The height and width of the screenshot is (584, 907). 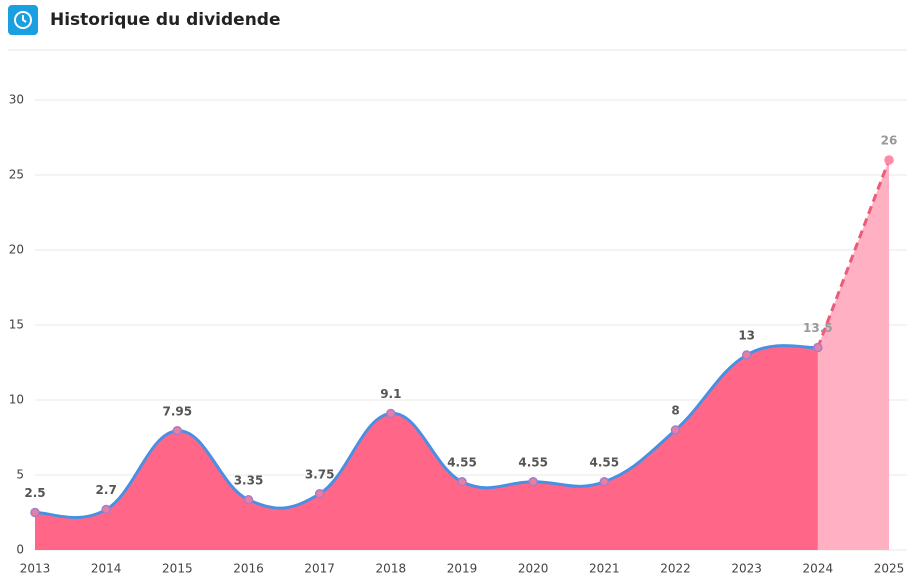 What do you see at coordinates (675, 411) in the screenshot?
I see `value-label: 8` at bounding box center [675, 411].